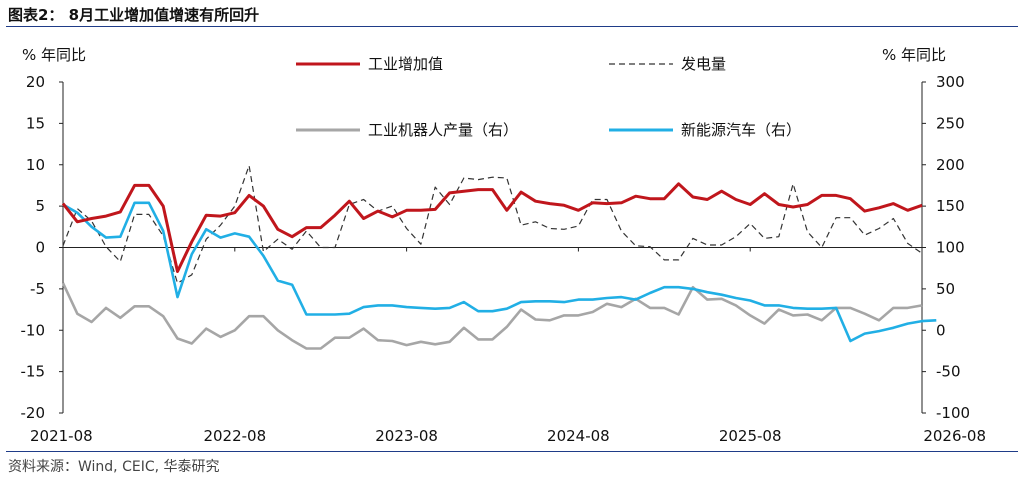 The image size is (1024, 478). I want to click on x-tick-label: 2022-08, so click(234, 436).